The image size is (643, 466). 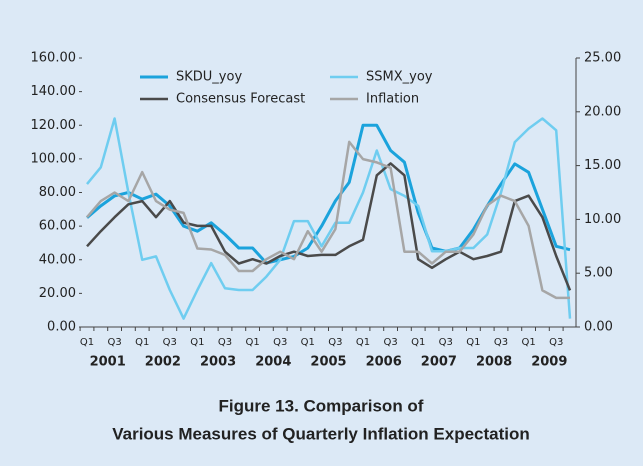 I want to click on y-tick-label: 120.00, so click(x=54, y=125).